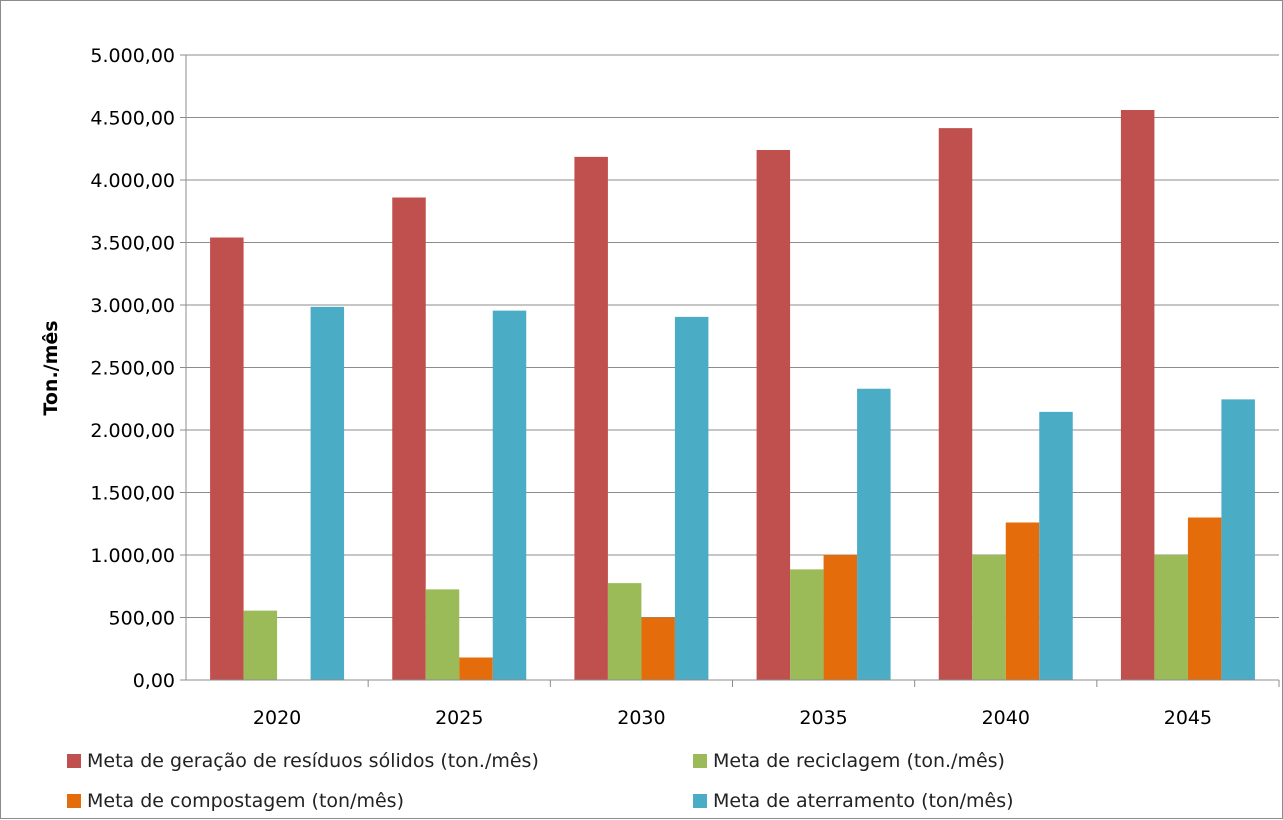  What do you see at coordinates (132, 494) in the screenshot?
I see `y-tick-label: 1.500,00` at bounding box center [132, 494].